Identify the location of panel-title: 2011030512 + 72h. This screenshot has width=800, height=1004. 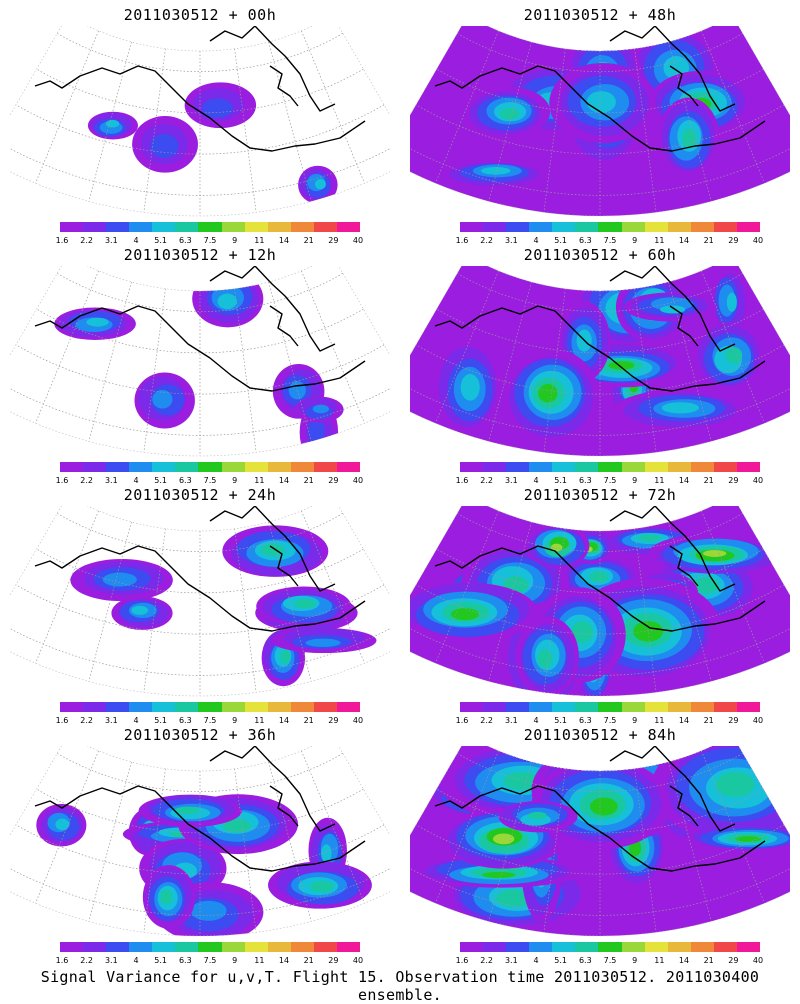
(600, 495).